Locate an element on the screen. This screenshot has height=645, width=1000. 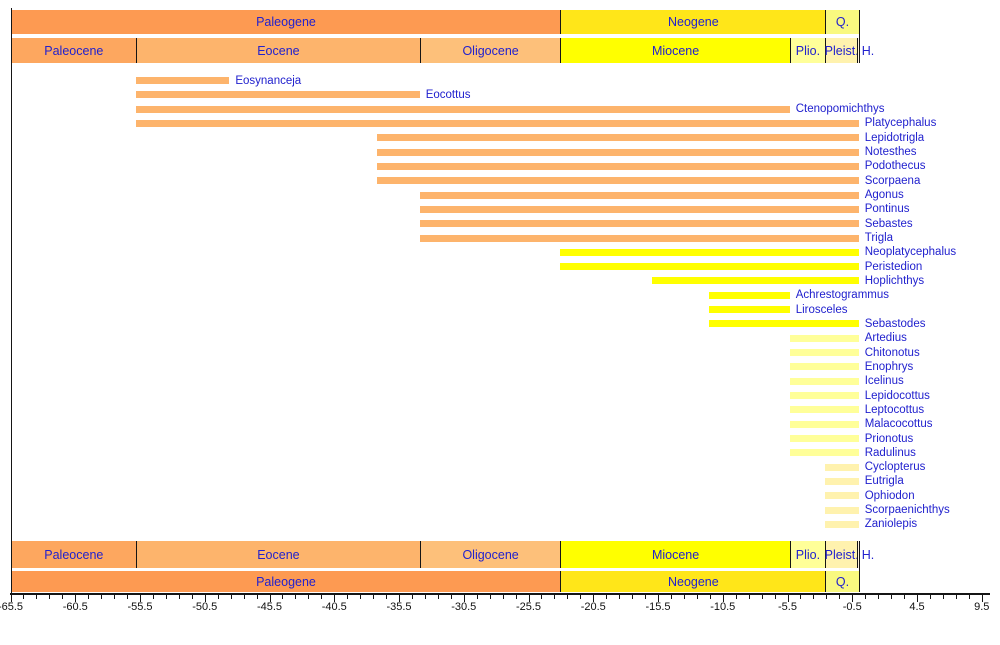
period-bottom-label-neogene: Neogene is located at coordinates (693, 581).